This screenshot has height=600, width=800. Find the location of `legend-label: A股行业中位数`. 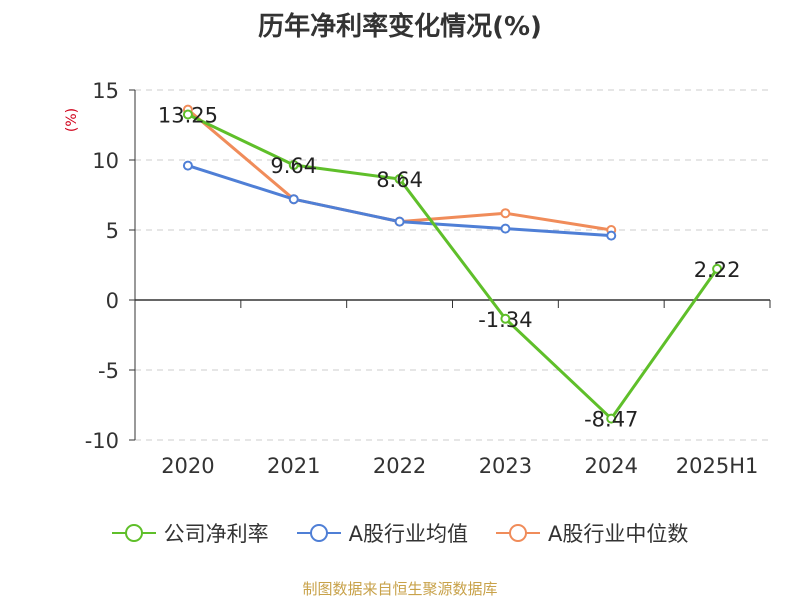

legend-label: A股行业中位数 is located at coordinates (618, 534).